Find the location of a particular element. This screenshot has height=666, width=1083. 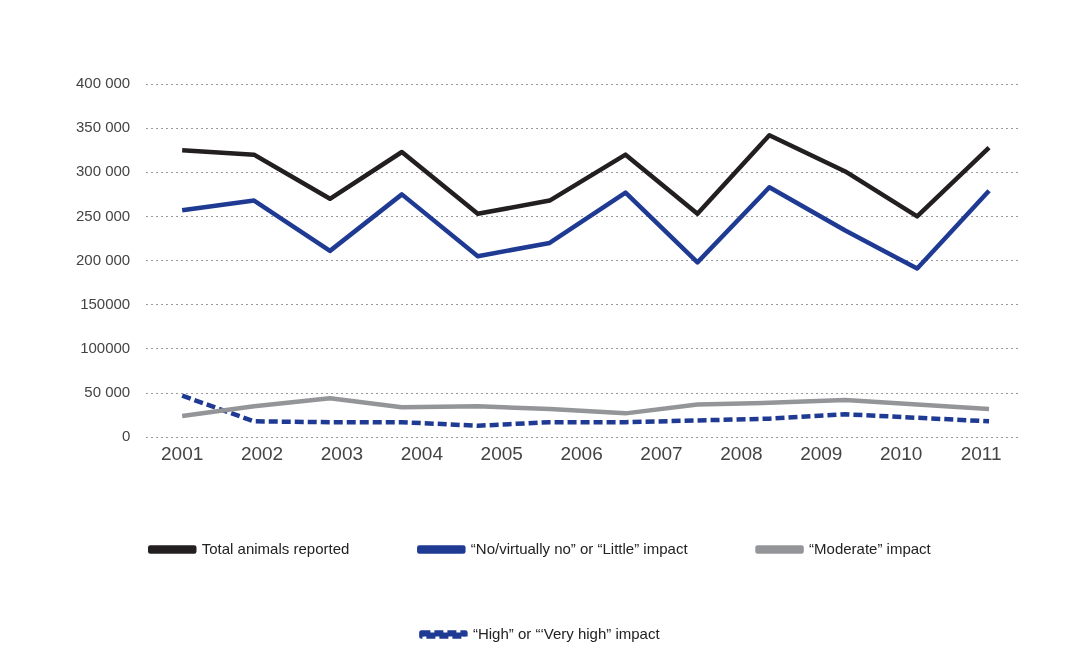

legend-label: “High” or “‘Very high” impact is located at coordinates (566, 633).